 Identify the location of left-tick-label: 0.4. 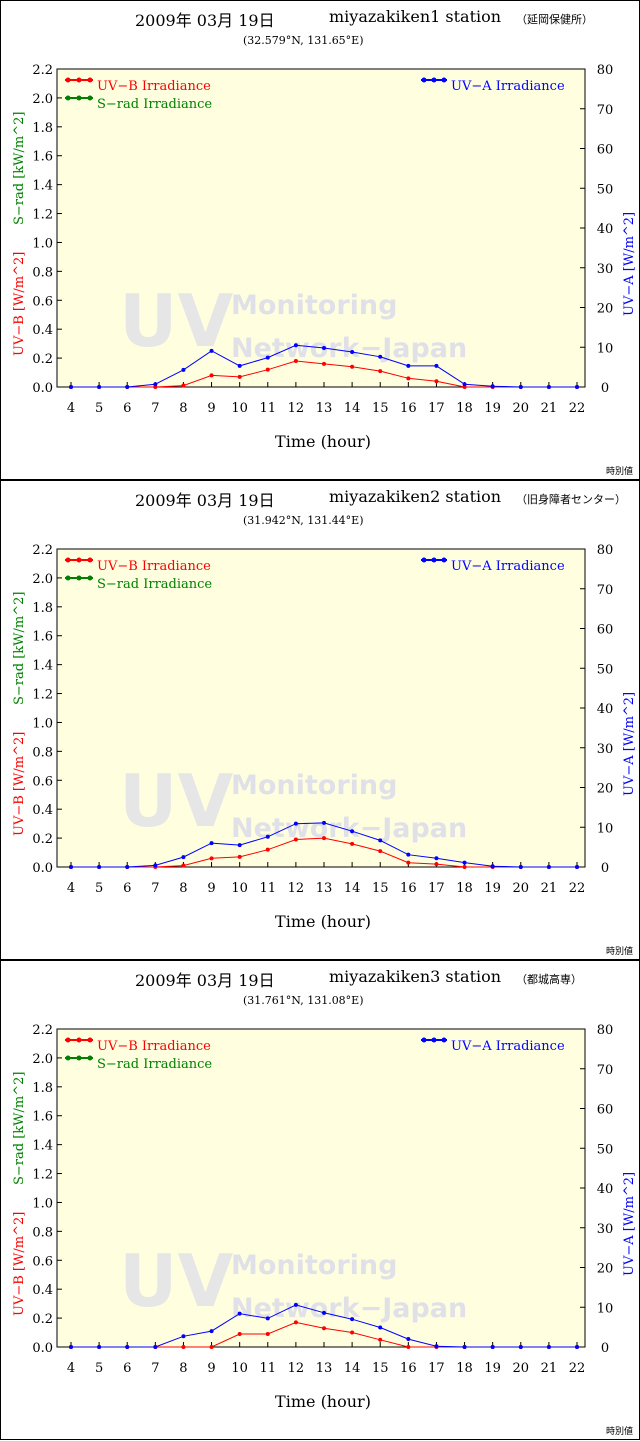
(42, 1290).